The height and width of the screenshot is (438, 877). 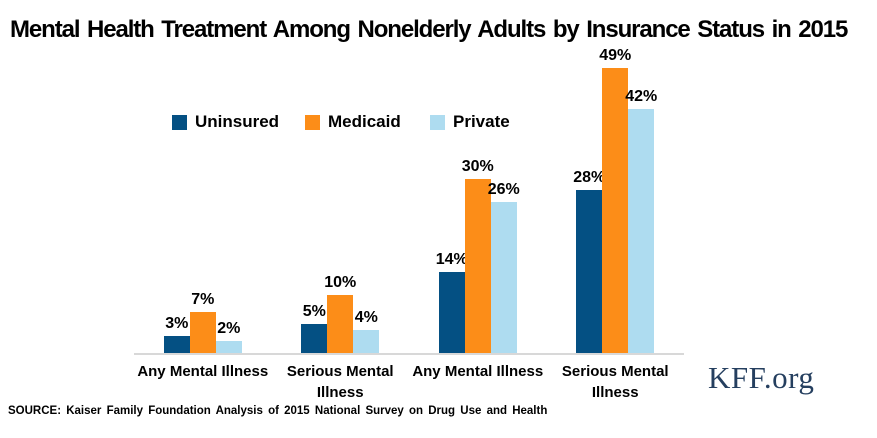 I want to click on legend-item-uninsured: Uninsured, so click(x=225, y=122).